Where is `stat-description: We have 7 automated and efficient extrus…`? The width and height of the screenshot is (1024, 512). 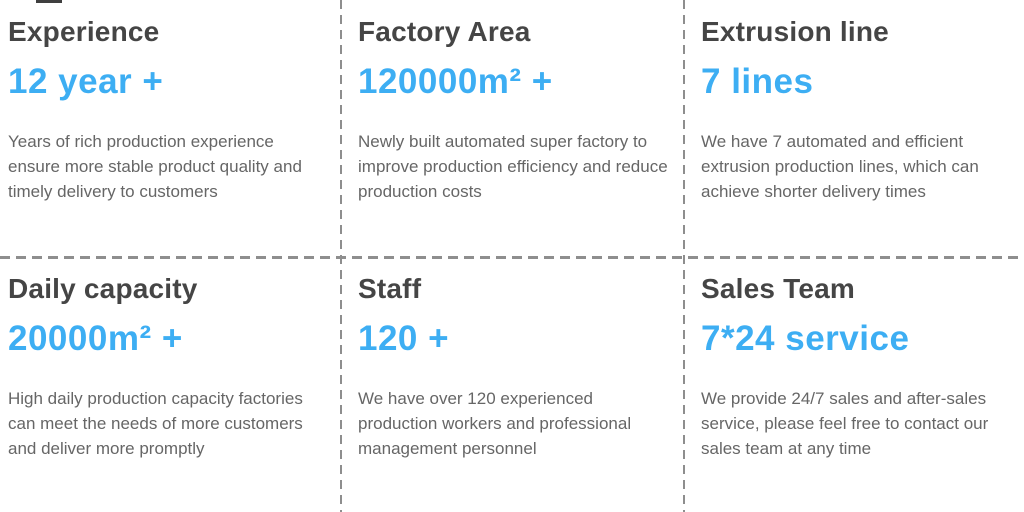 stat-description: We have 7 automated and efficient extrus… is located at coordinates (840, 166).